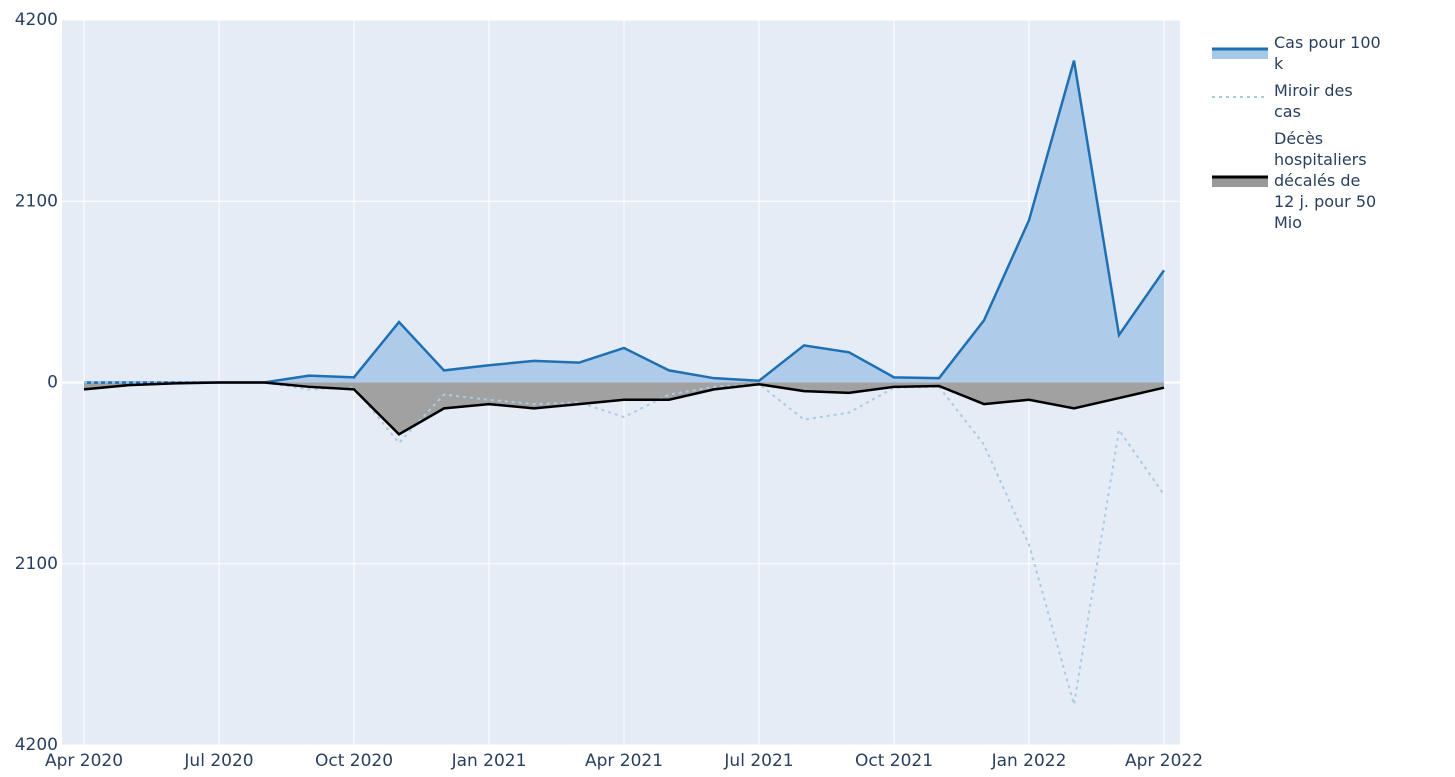 The width and height of the screenshot is (1455, 777). Describe the element at coordinates (624, 761) in the screenshot. I see `x-tick-label: Apr 2021` at that location.